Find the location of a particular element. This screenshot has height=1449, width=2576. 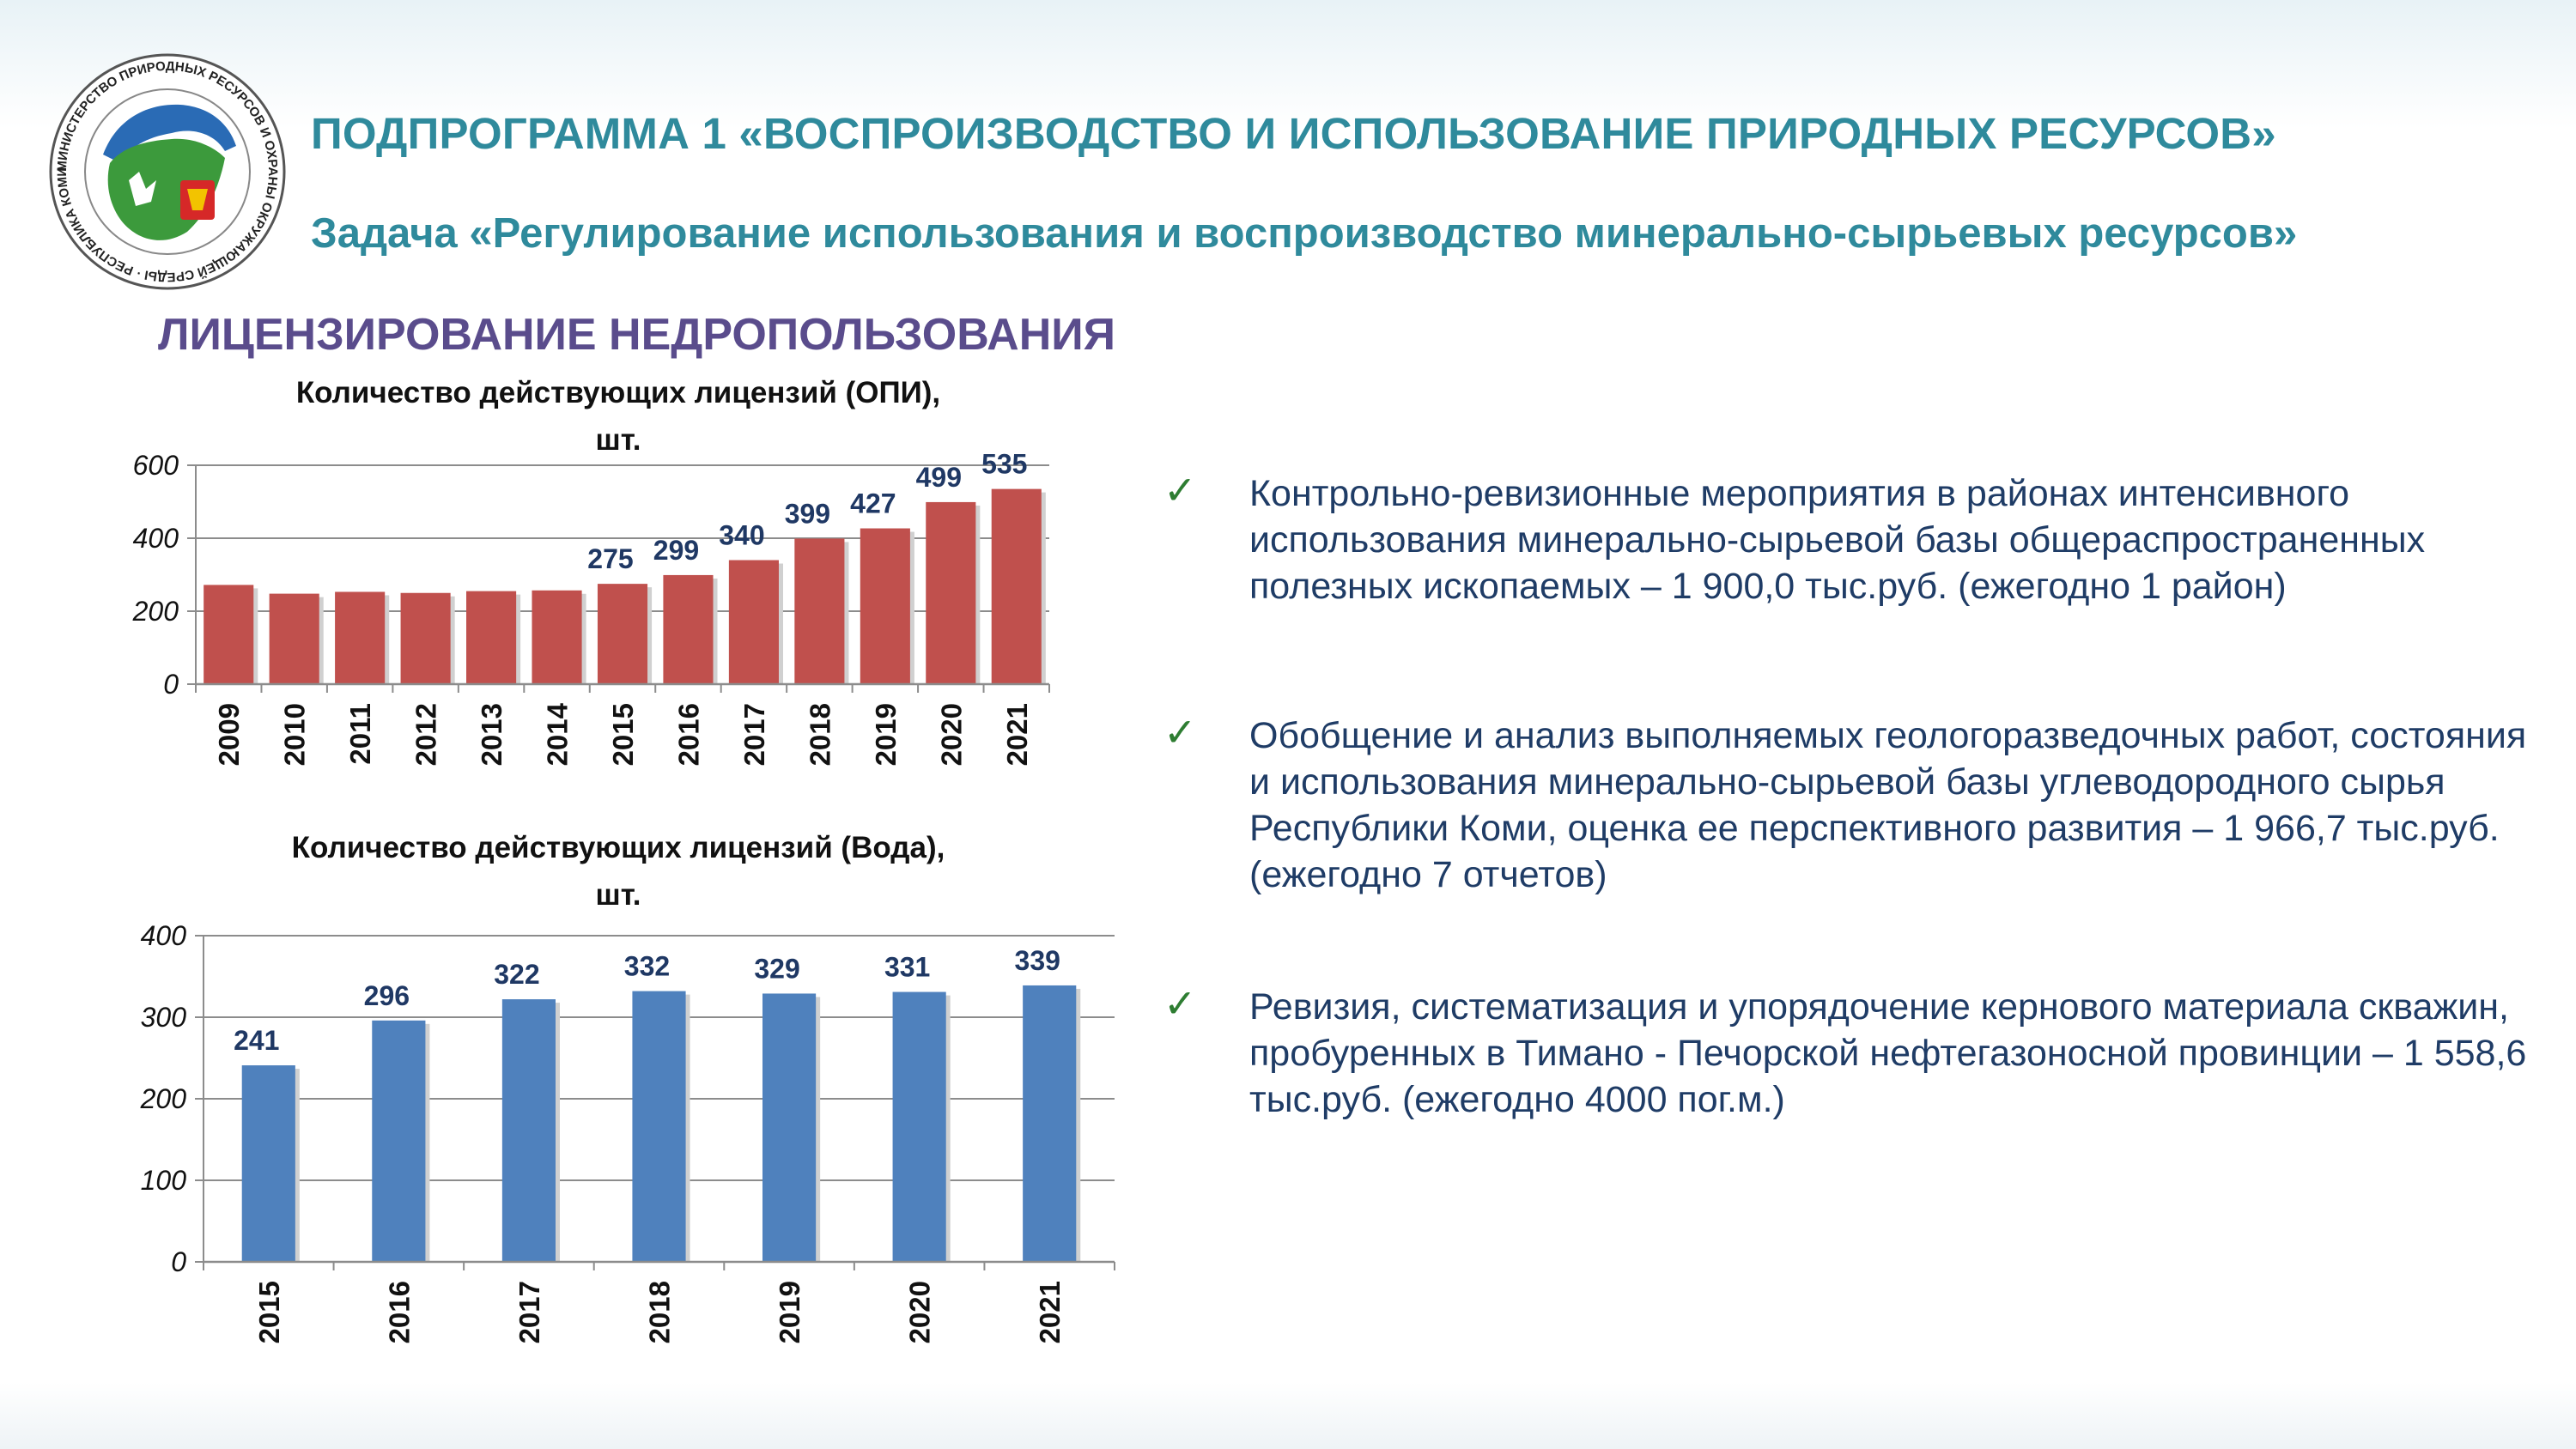

chart1-bar-2014 is located at coordinates (557, 637).